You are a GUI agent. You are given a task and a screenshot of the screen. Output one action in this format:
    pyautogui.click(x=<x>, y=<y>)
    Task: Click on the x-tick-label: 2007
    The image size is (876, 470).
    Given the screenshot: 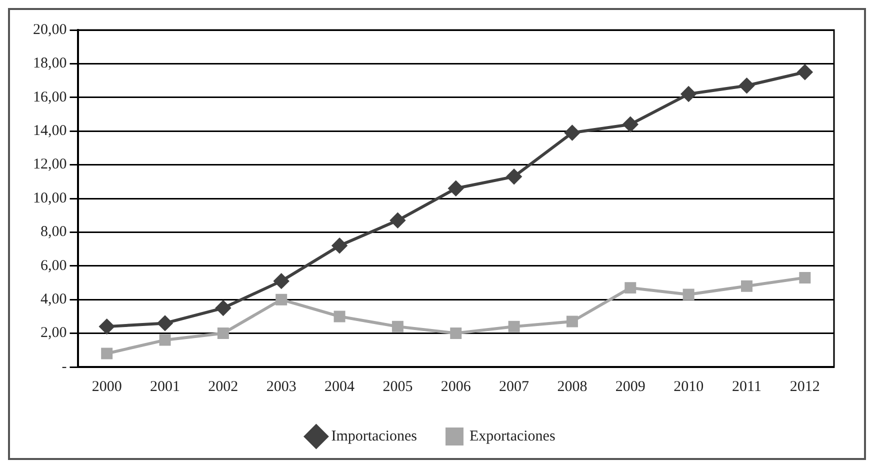 What is the action you would take?
    pyautogui.click(x=514, y=386)
    